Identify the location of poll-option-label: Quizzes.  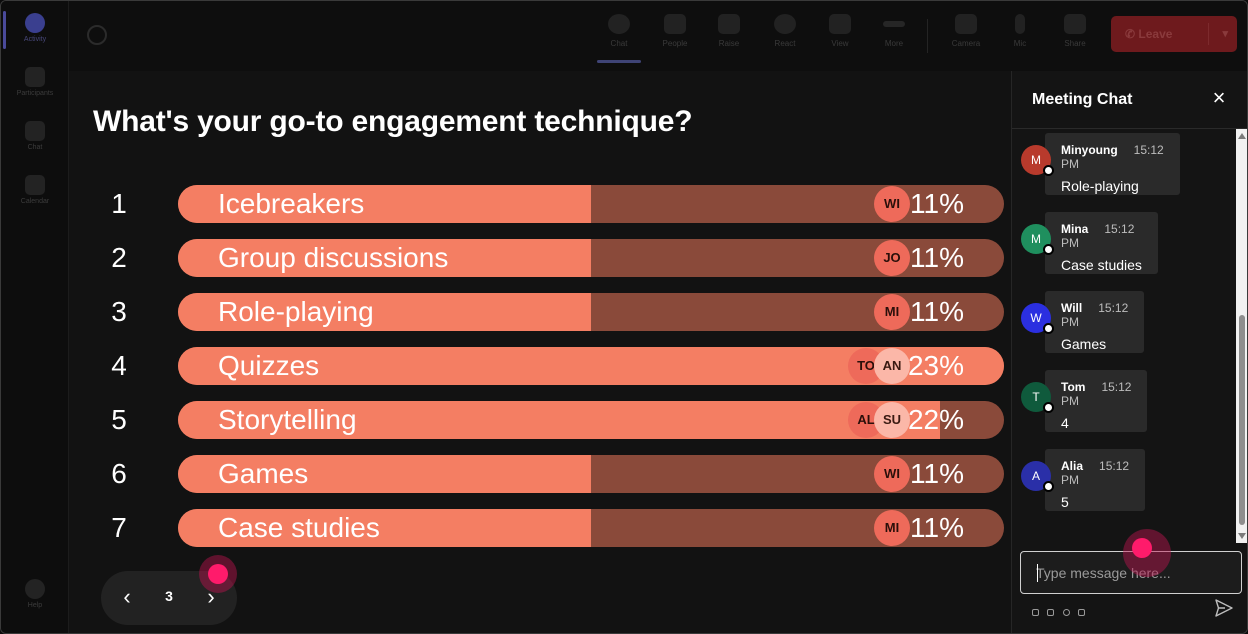
(269, 365).